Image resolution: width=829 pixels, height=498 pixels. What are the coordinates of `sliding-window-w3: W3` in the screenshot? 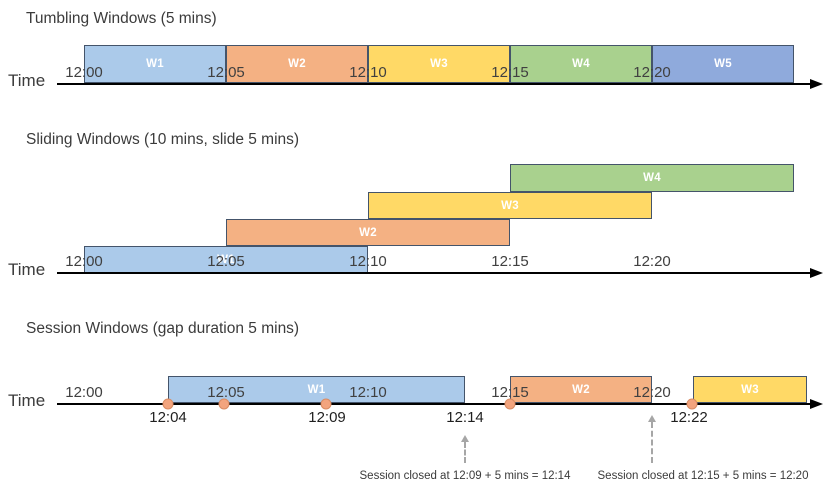 It's located at (510, 205).